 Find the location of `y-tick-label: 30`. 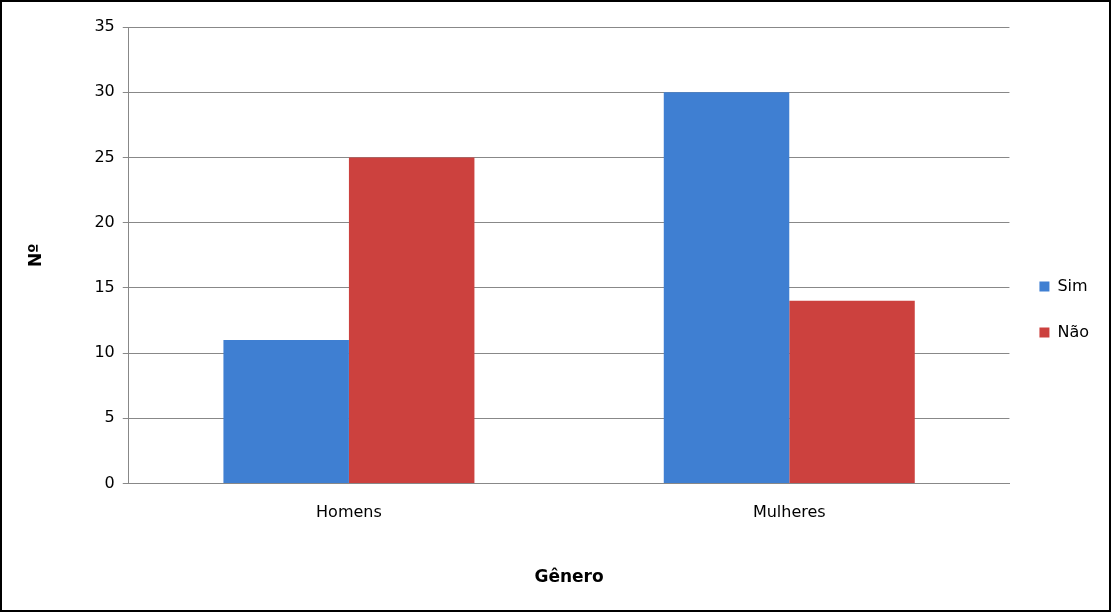

y-tick-label: 30 is located at coordinates (104, 91).